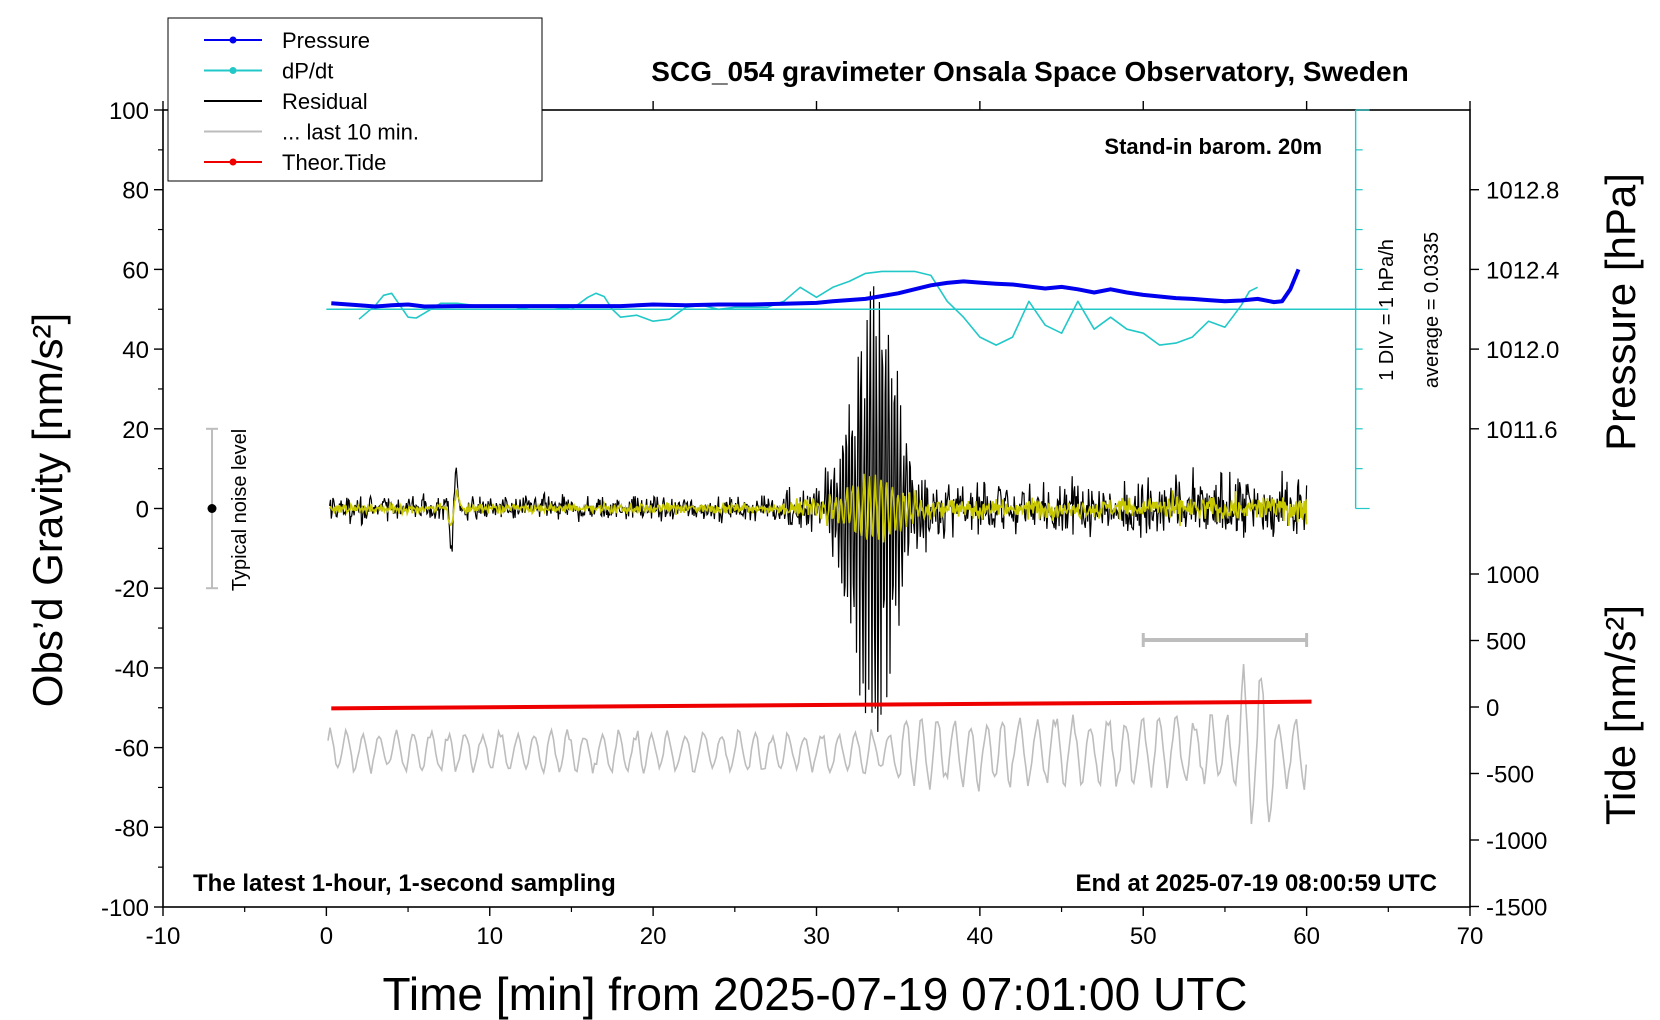  What do you see at coordinates (326, 40) in the screenshot?
I see `legend-label: Pressure` at bounding box center [326, 40].